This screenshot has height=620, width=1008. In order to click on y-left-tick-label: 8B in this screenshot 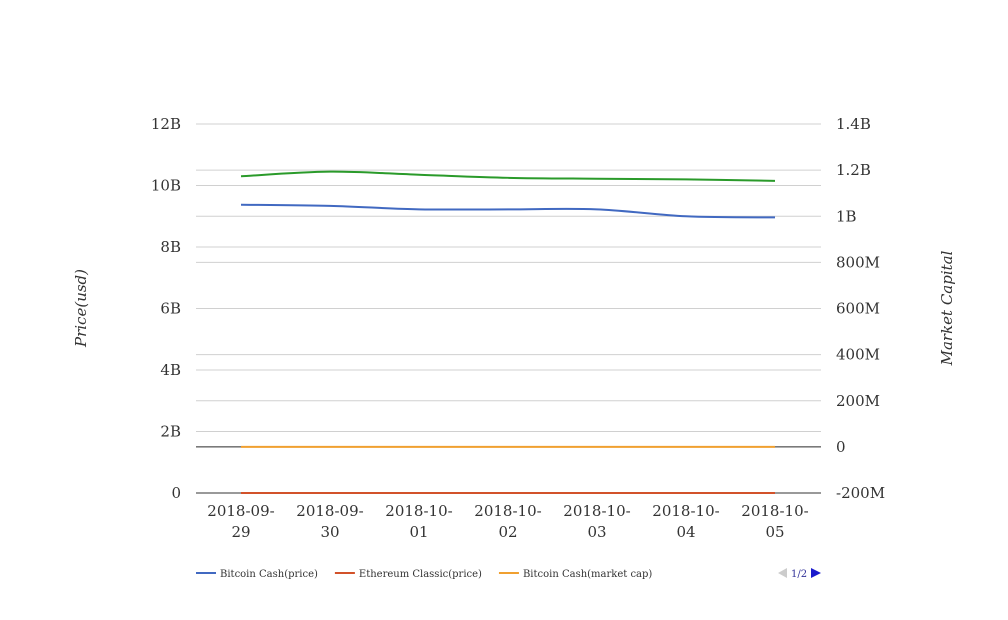, I will do `click(170, 247)`.